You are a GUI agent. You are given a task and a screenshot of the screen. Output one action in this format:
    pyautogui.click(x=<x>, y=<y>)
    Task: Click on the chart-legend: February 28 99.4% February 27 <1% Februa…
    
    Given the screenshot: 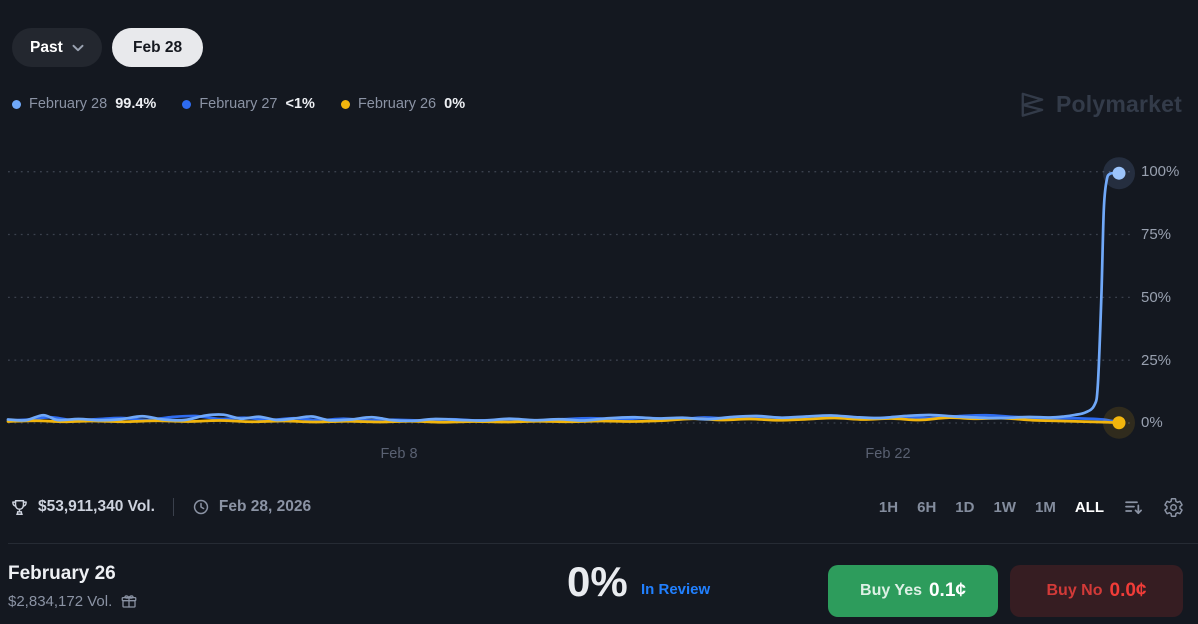 What is the action you would take?
    pyautogui.click(x=238, y=104)
    